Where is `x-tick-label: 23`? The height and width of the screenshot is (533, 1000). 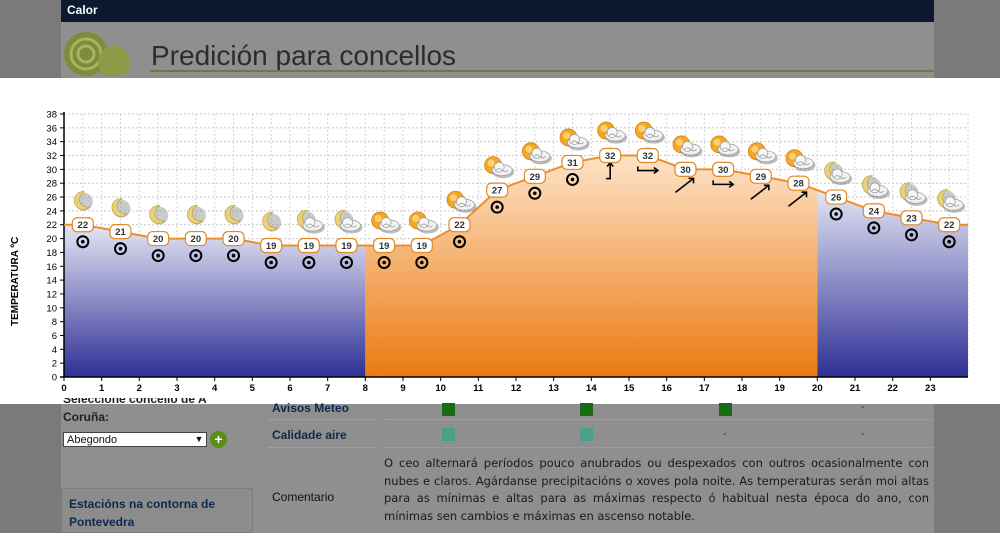 x-tick-label: 23 is located at coordinates (930, 388).